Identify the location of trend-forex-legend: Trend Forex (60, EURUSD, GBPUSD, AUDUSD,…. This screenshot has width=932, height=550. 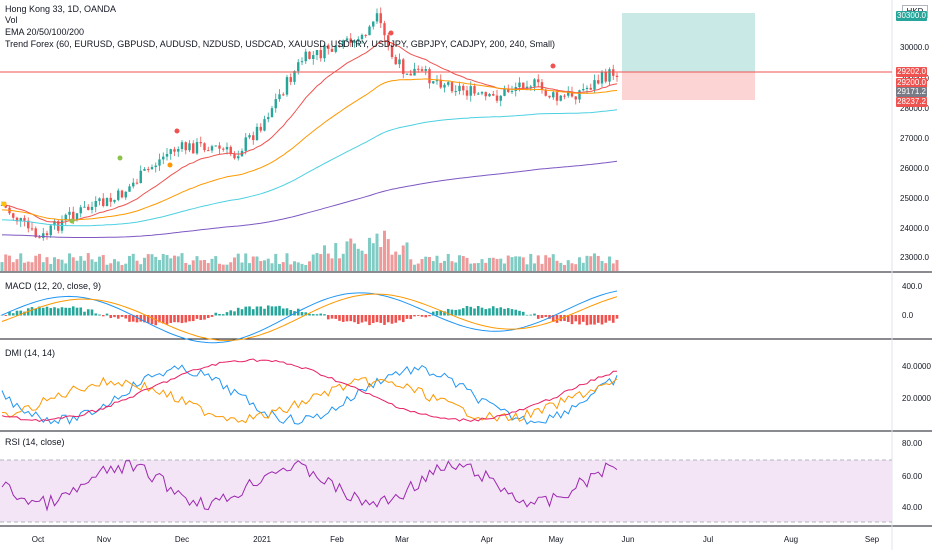
(280, 44).